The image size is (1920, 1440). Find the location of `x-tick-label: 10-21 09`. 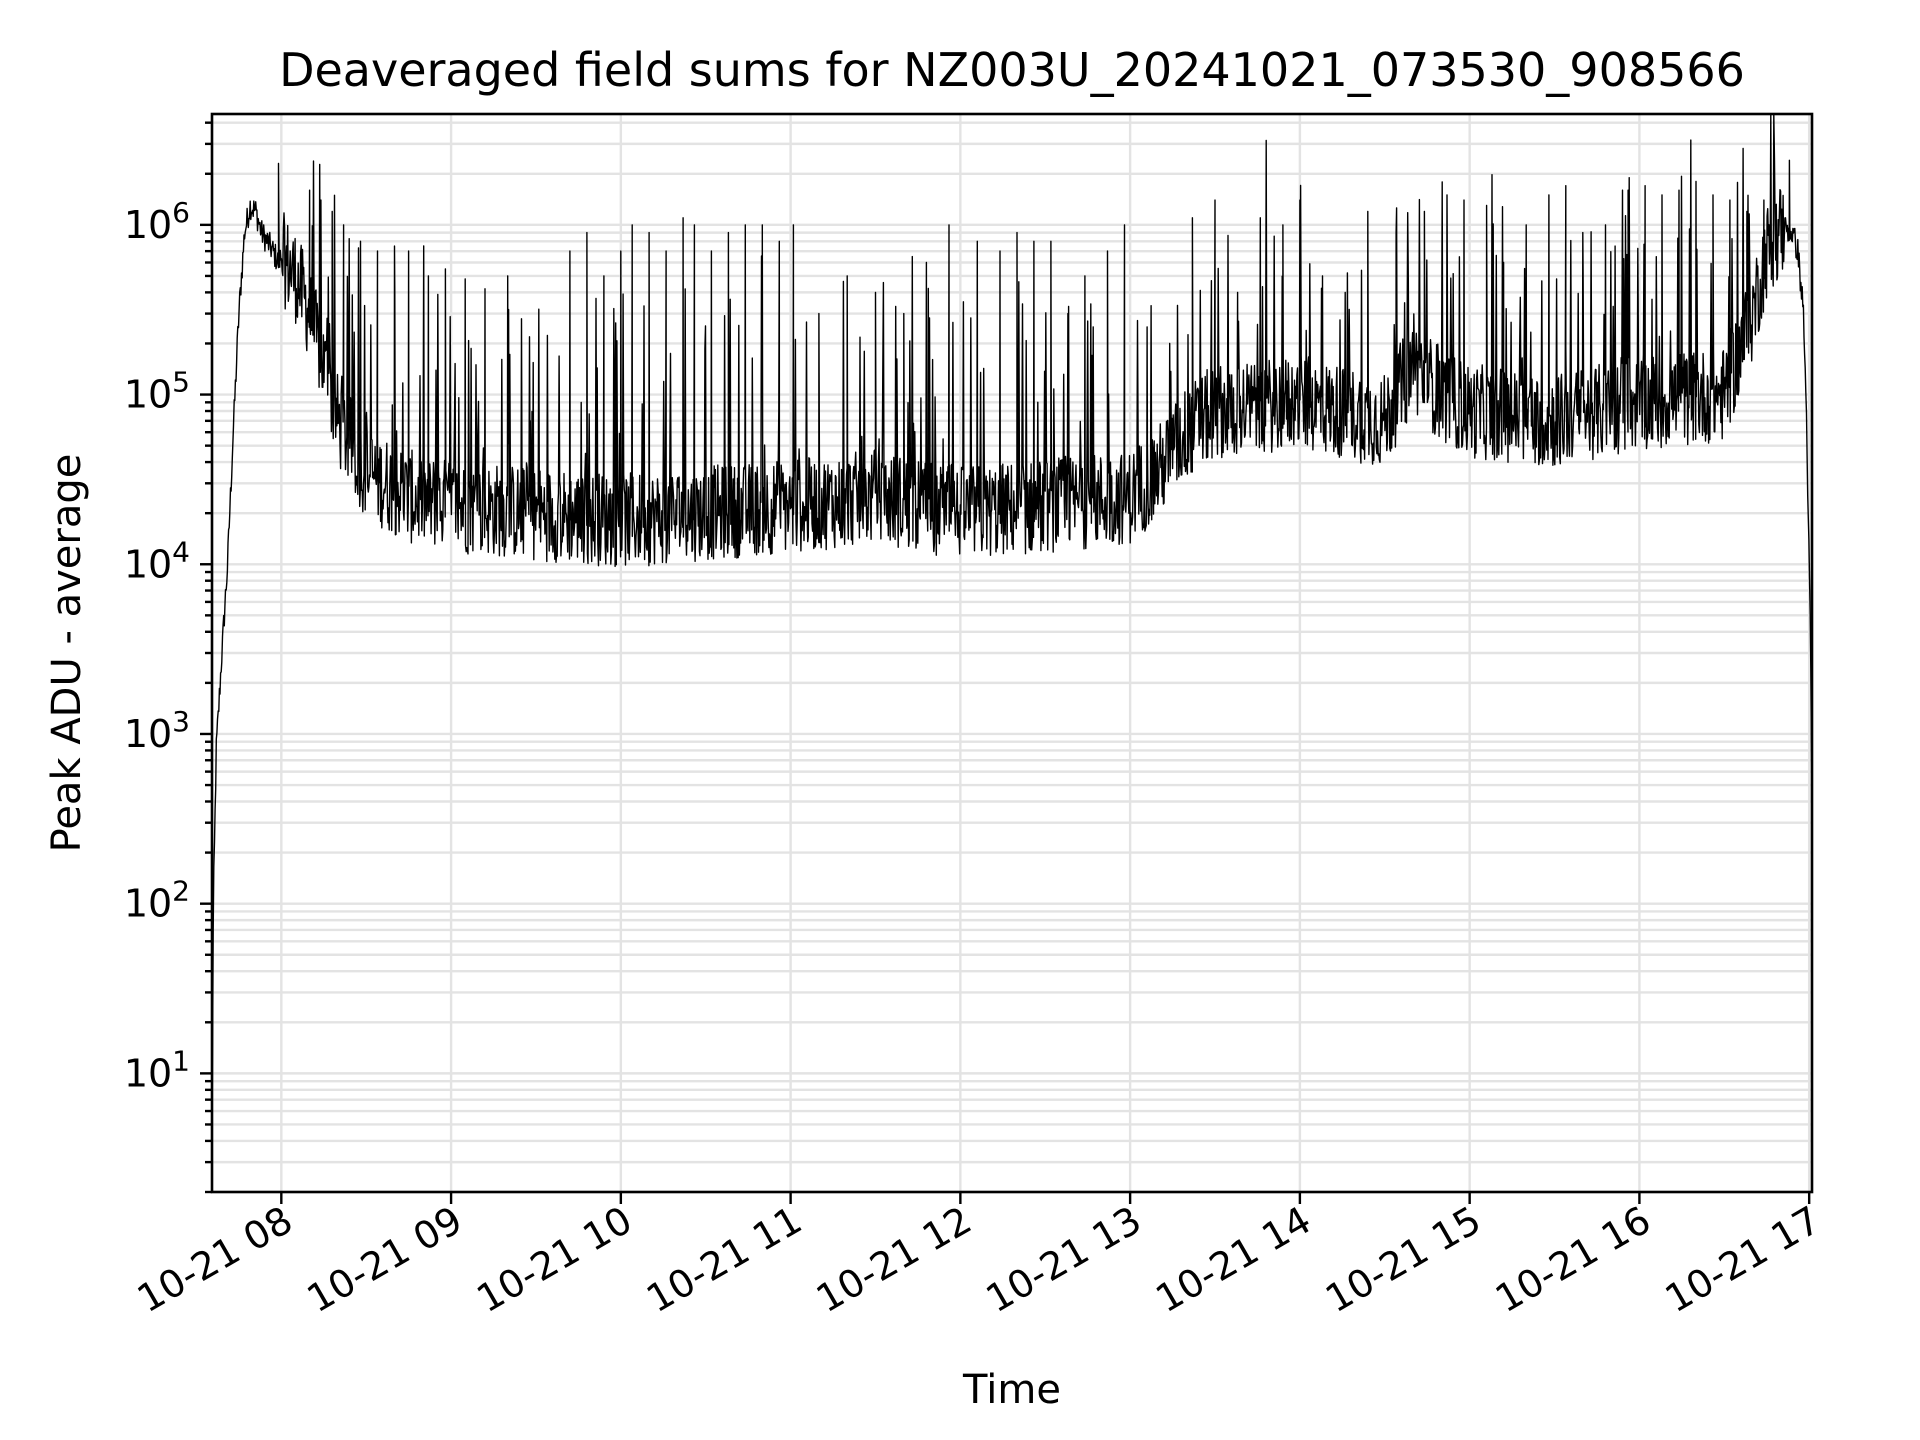

x-tick-label: 10-21 09 is located at coordinates (385, 1260).